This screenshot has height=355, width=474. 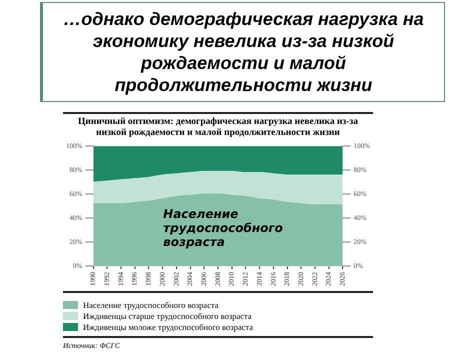 I want to click on legend-label: Иждивенцы моложе трудоспособного возраста, so click(x=168, y=327).